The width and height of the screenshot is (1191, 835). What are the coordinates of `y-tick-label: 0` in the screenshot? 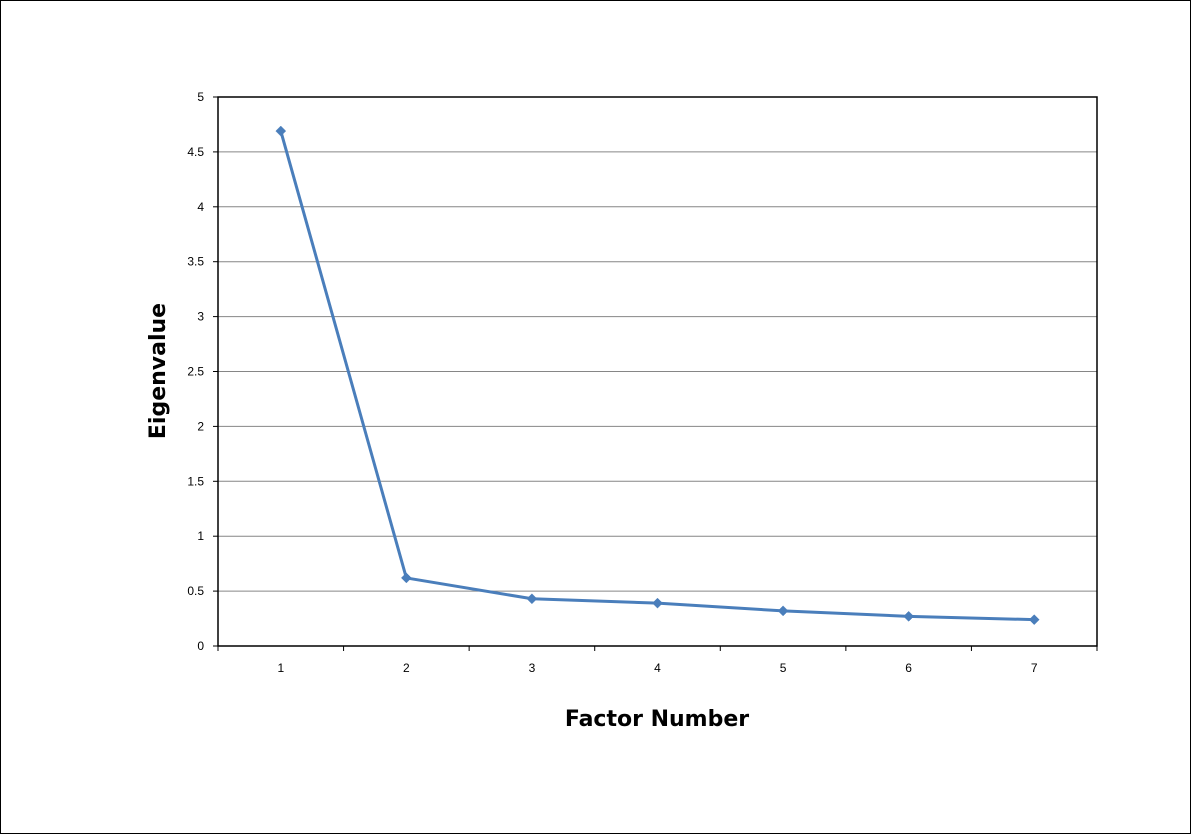 It's located at (200, 646).